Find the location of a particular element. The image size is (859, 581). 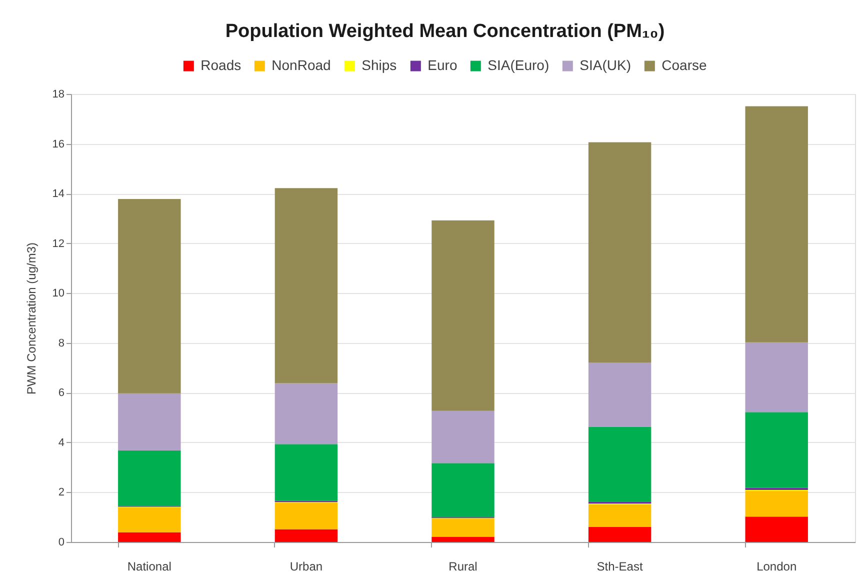

legend-label: SIA(Euro) is located at coordinates (519, 65).